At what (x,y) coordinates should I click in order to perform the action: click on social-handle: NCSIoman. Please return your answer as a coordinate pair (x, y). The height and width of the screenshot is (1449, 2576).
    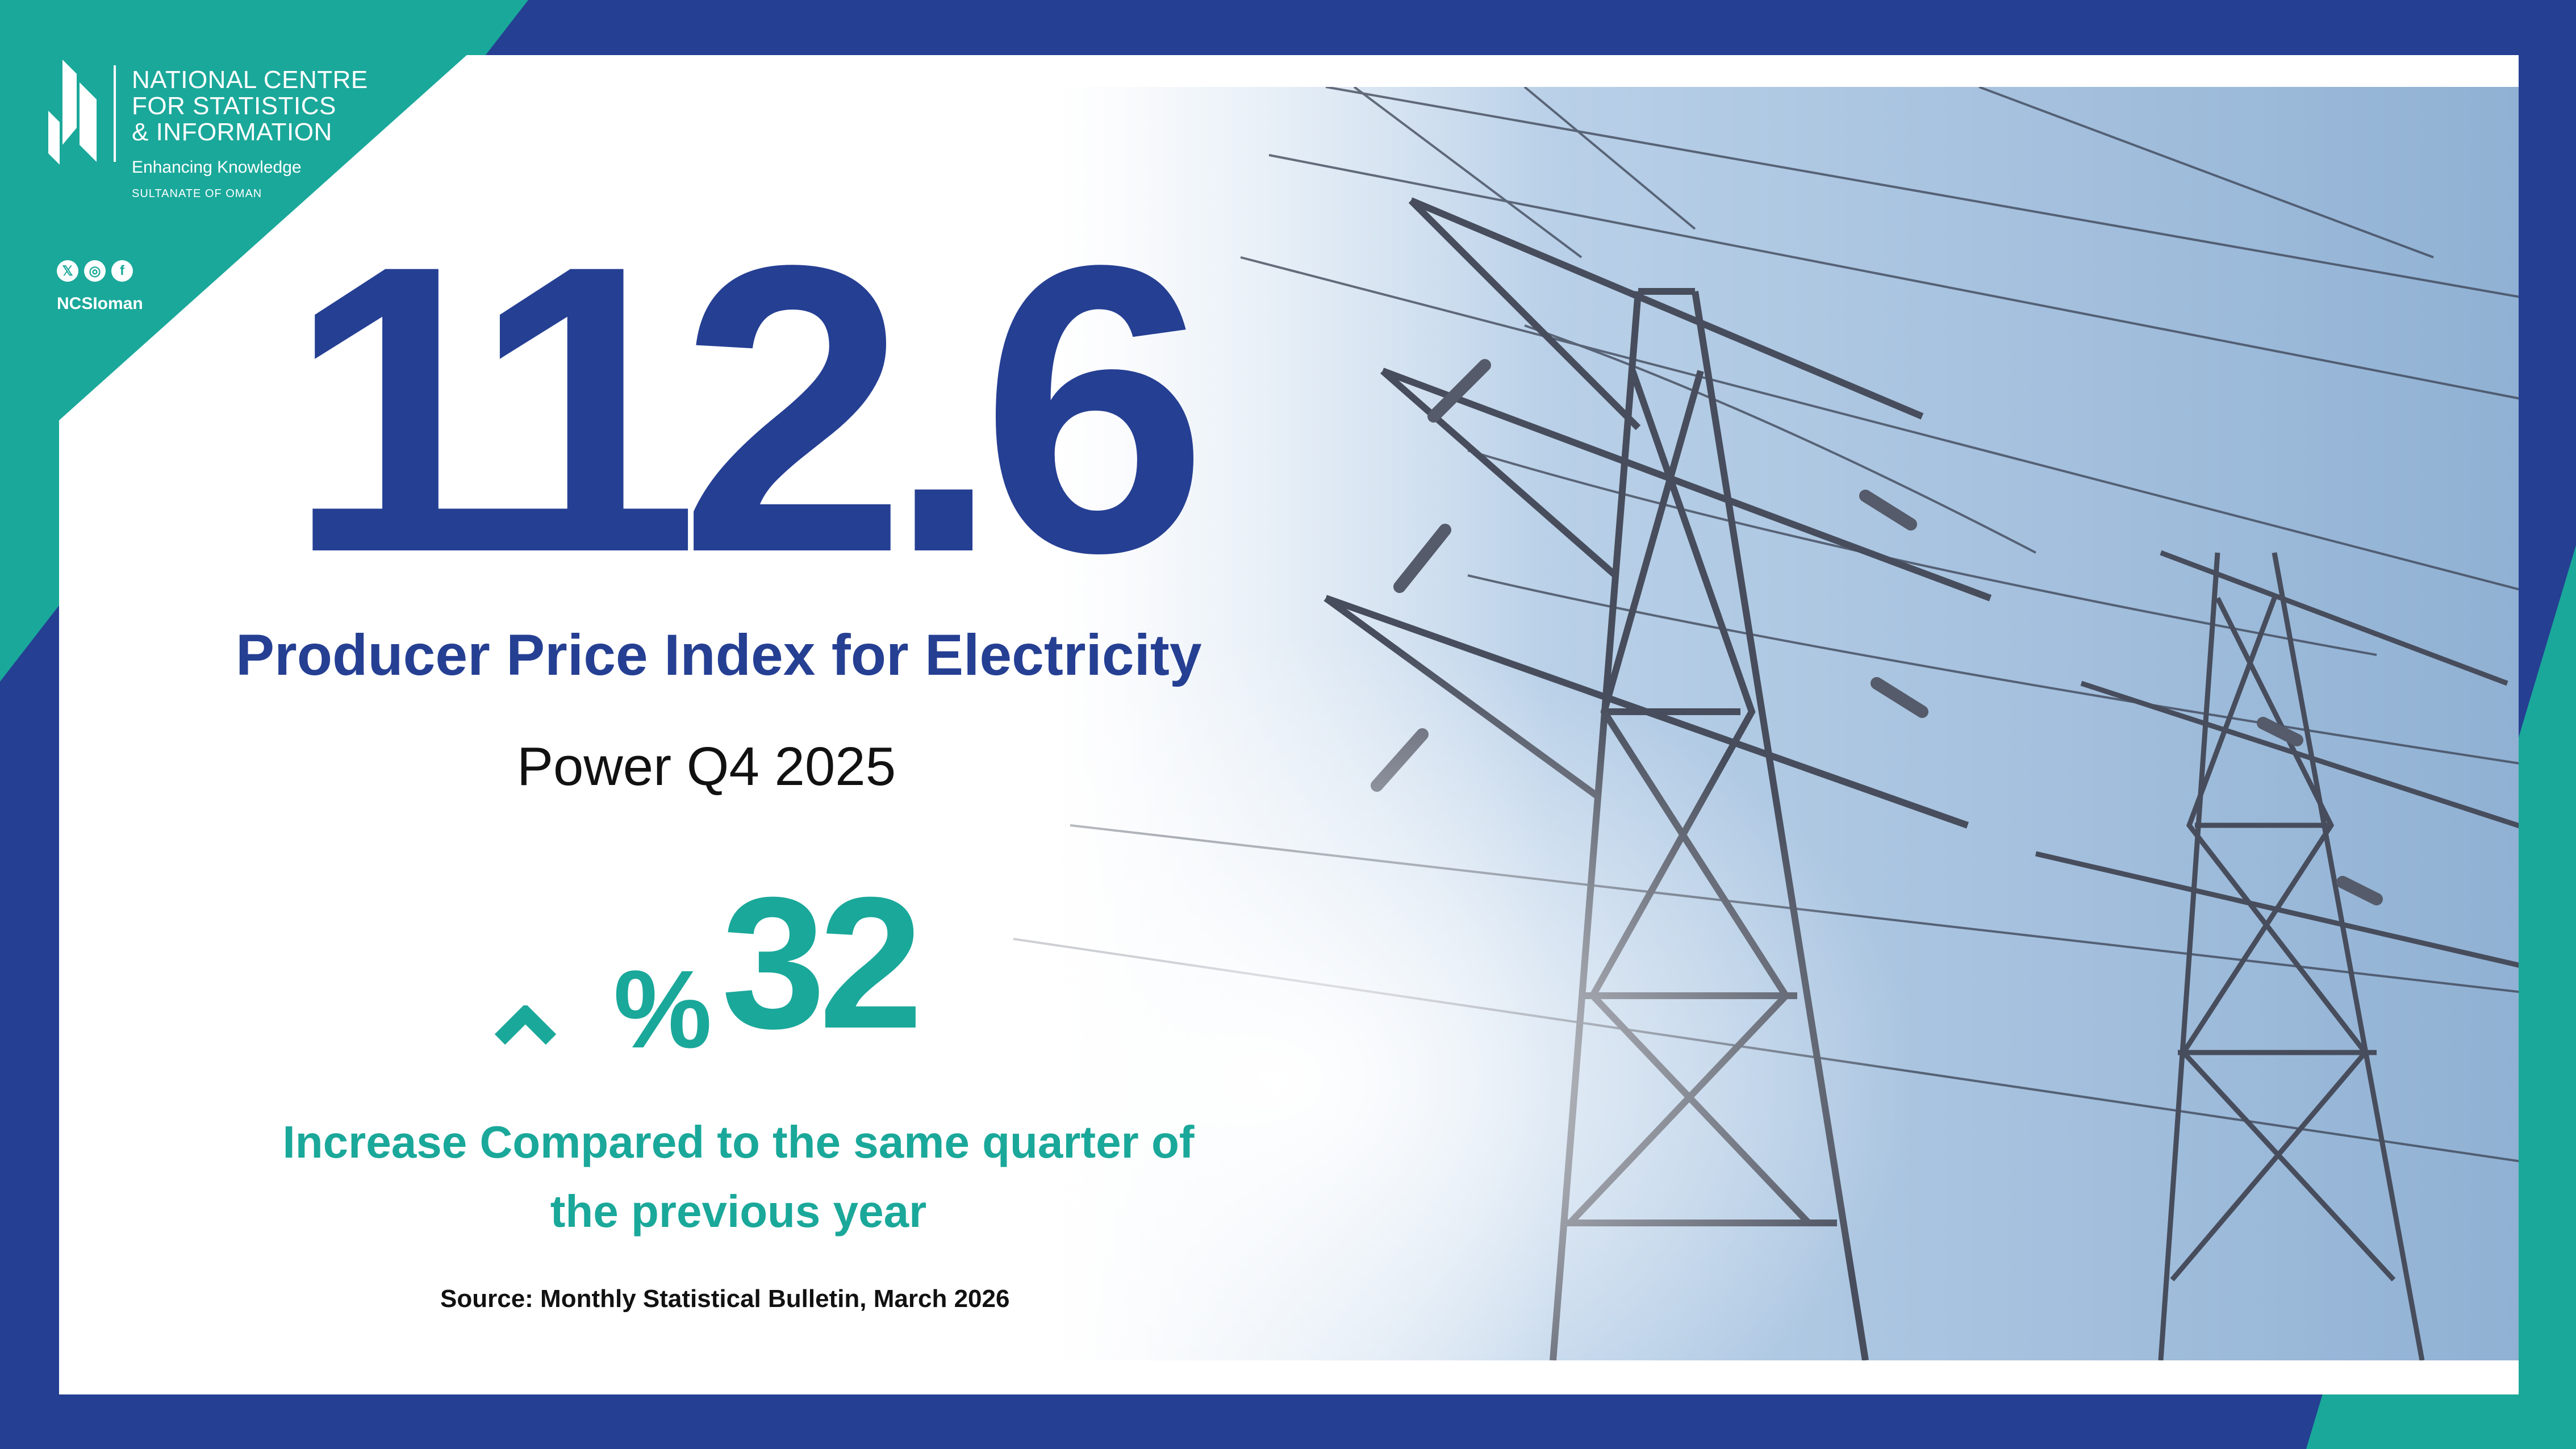
    Looking at the image, I should click on (100, 304).